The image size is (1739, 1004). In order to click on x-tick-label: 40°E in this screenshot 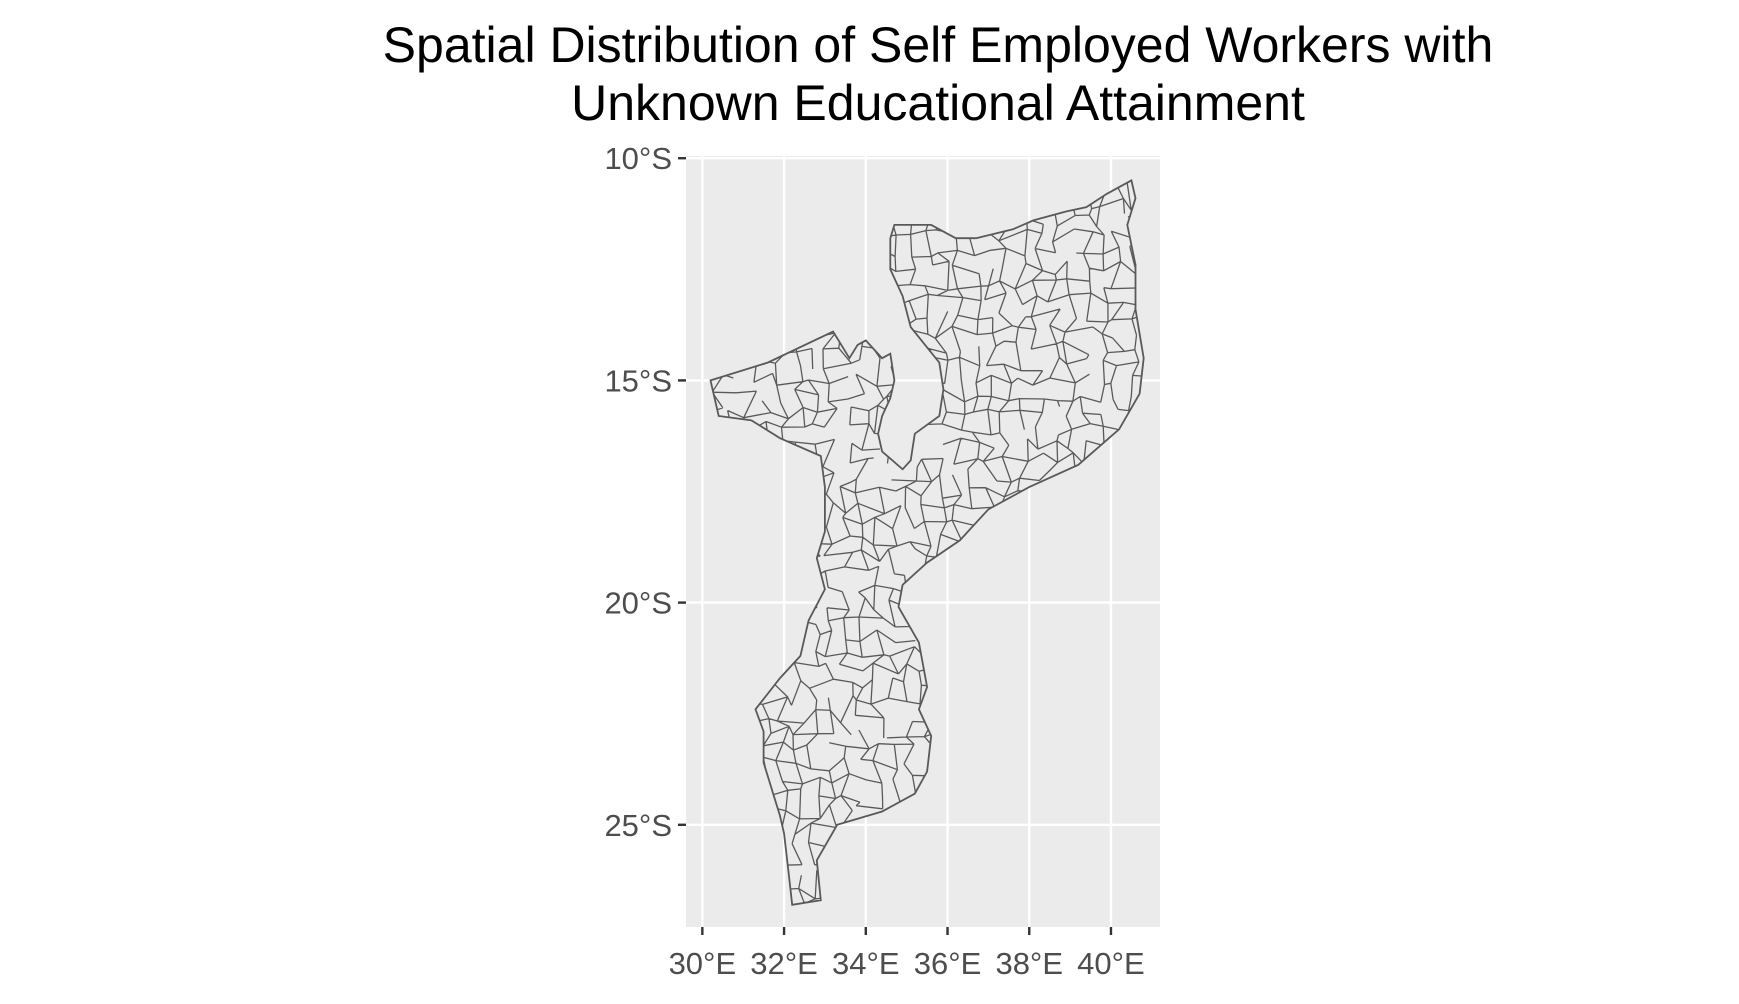, I will do `click(1111, 963)`.